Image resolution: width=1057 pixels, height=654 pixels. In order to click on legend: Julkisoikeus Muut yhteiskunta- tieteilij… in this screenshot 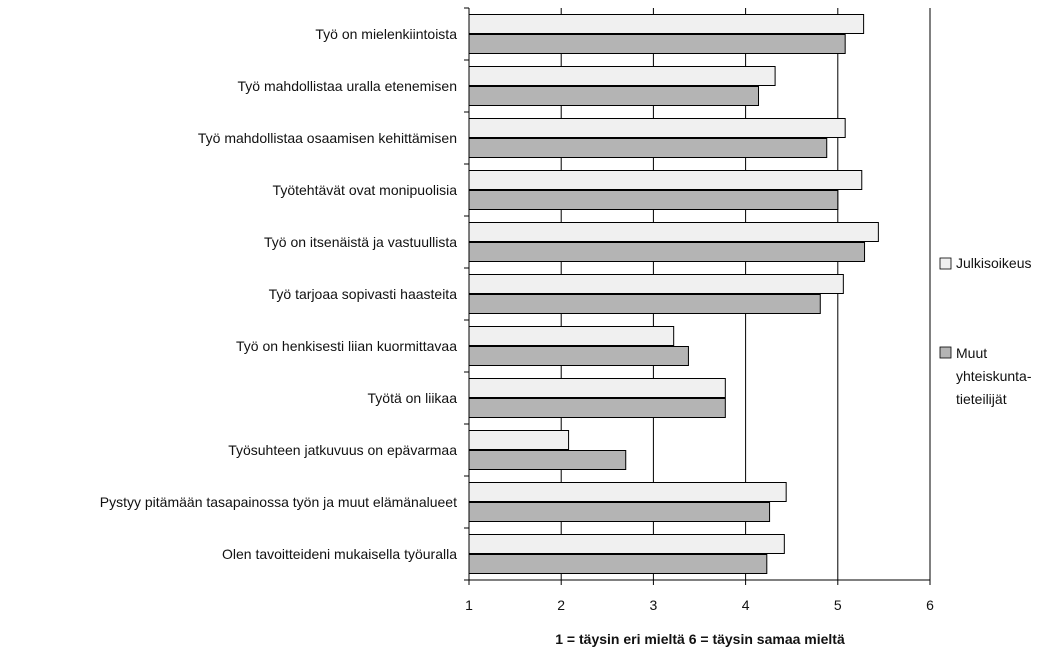, I will do `click(985, 331)`.